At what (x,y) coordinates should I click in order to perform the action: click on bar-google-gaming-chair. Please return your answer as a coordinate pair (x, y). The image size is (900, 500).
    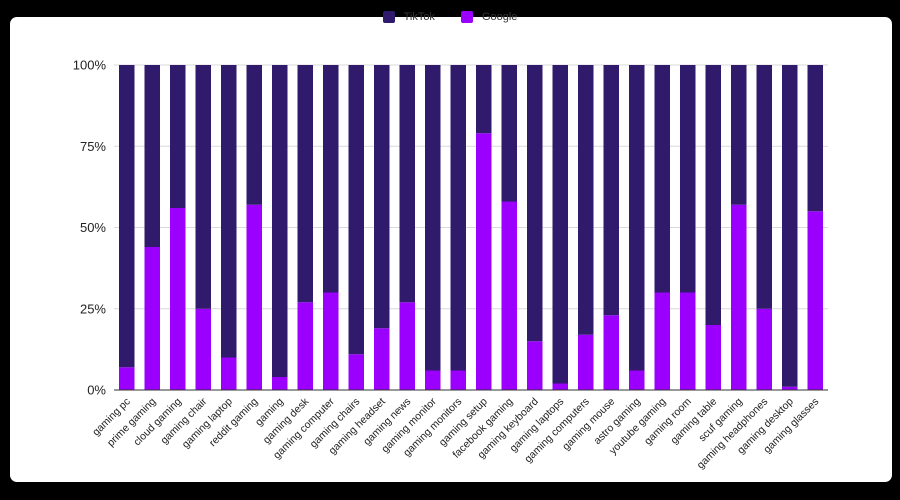
    Looking at the image, I should click on (203, 349).